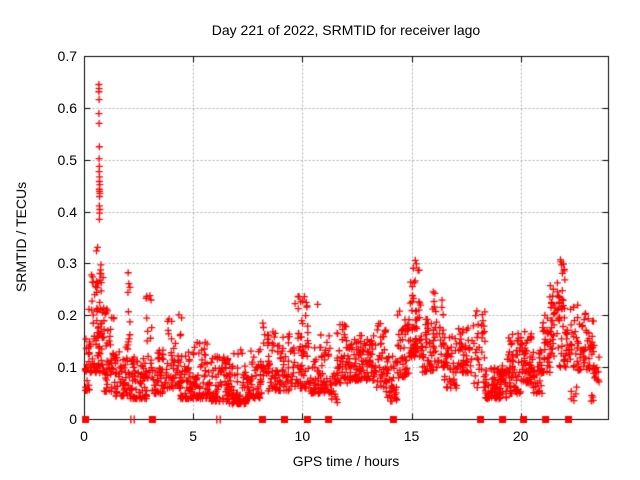 The image size is (640, 480). What do you see at coordinates (21, 237) in the screenshot?
I see `y-axis-label-text: SRMTID / TECUs` at bounding box center [21, 237].